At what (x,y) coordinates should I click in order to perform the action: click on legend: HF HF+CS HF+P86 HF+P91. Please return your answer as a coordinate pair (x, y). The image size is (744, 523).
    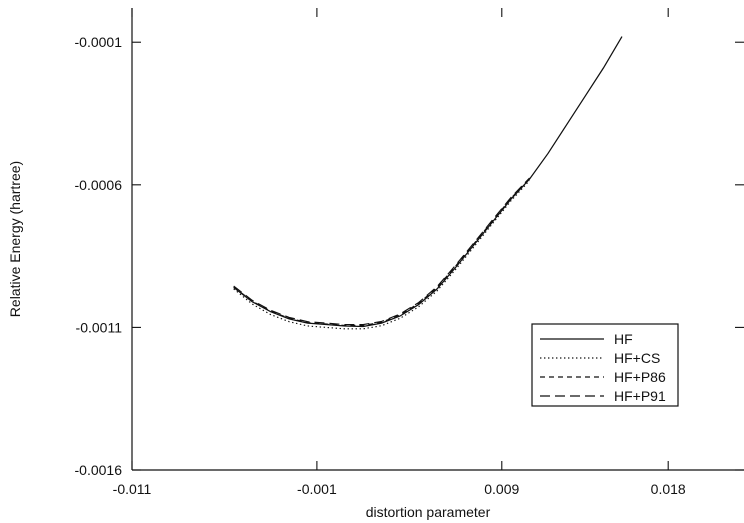
    Looking at the image, I should click on (605, 365).